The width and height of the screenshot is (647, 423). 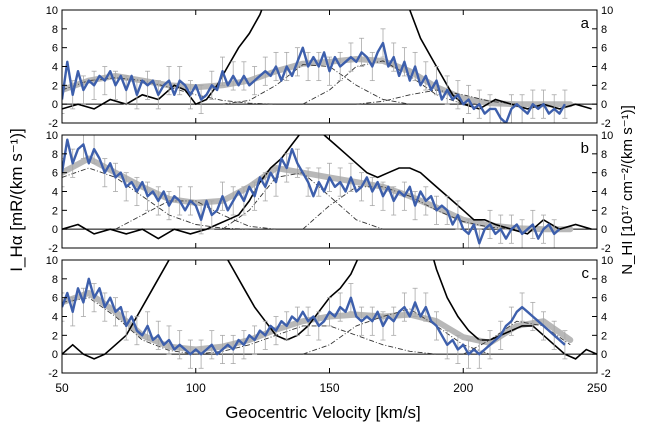 I want to click on y-axis-label-left: I_Hα [mR/(km s⁻¹)], so click(x=16, y=199).